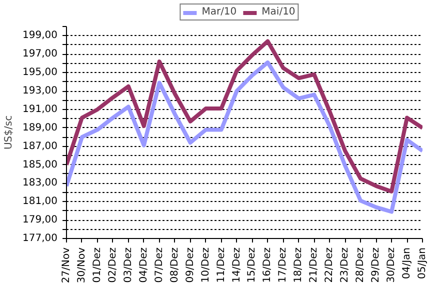 The height and width of the screenshot is (306, 430). I want to click on y-tick-label: 185,00, so click(40, 164).